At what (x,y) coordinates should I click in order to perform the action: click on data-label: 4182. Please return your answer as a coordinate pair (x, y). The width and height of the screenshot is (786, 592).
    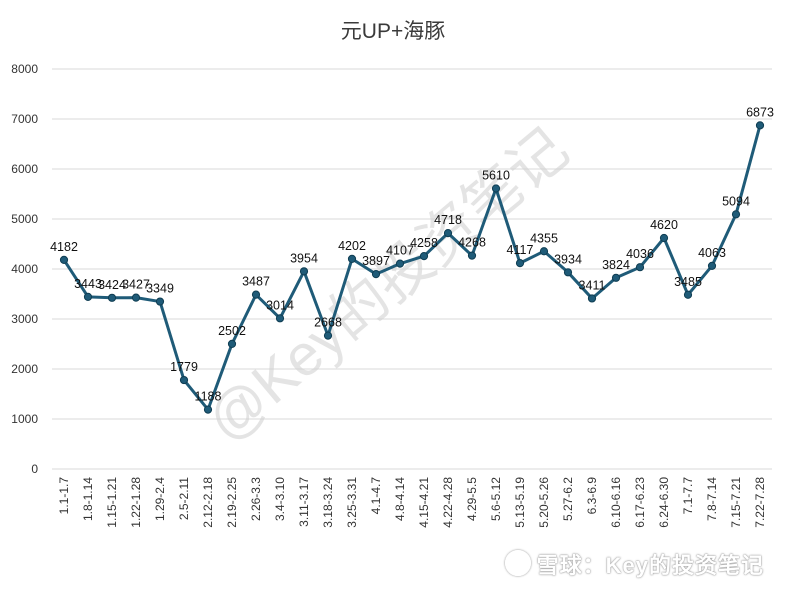
    Looking at the image, I should click on (64, 247).